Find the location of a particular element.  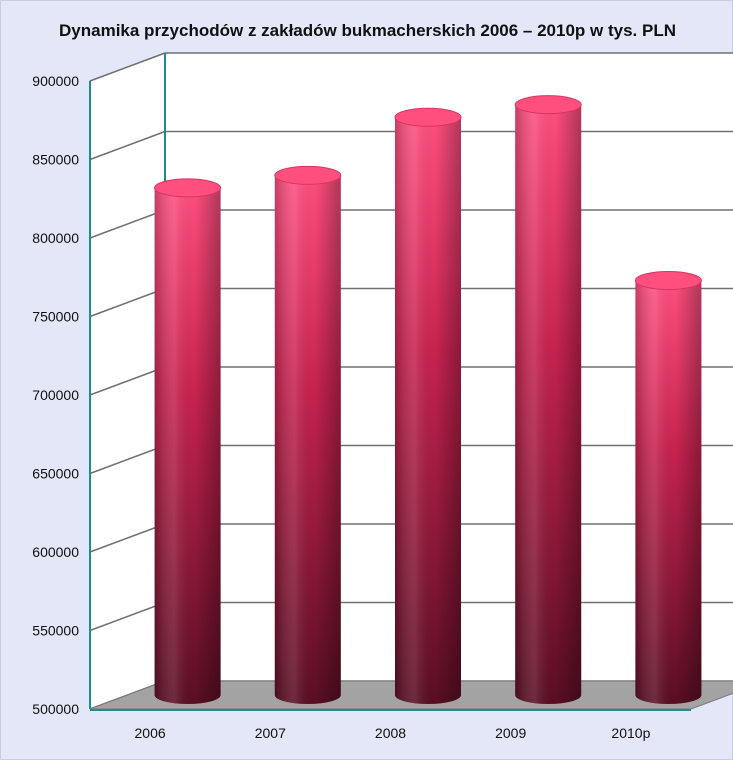

x-axis-category-labels: 2006 2007 2008 2009 2010p is located at coordinates (393, 733).